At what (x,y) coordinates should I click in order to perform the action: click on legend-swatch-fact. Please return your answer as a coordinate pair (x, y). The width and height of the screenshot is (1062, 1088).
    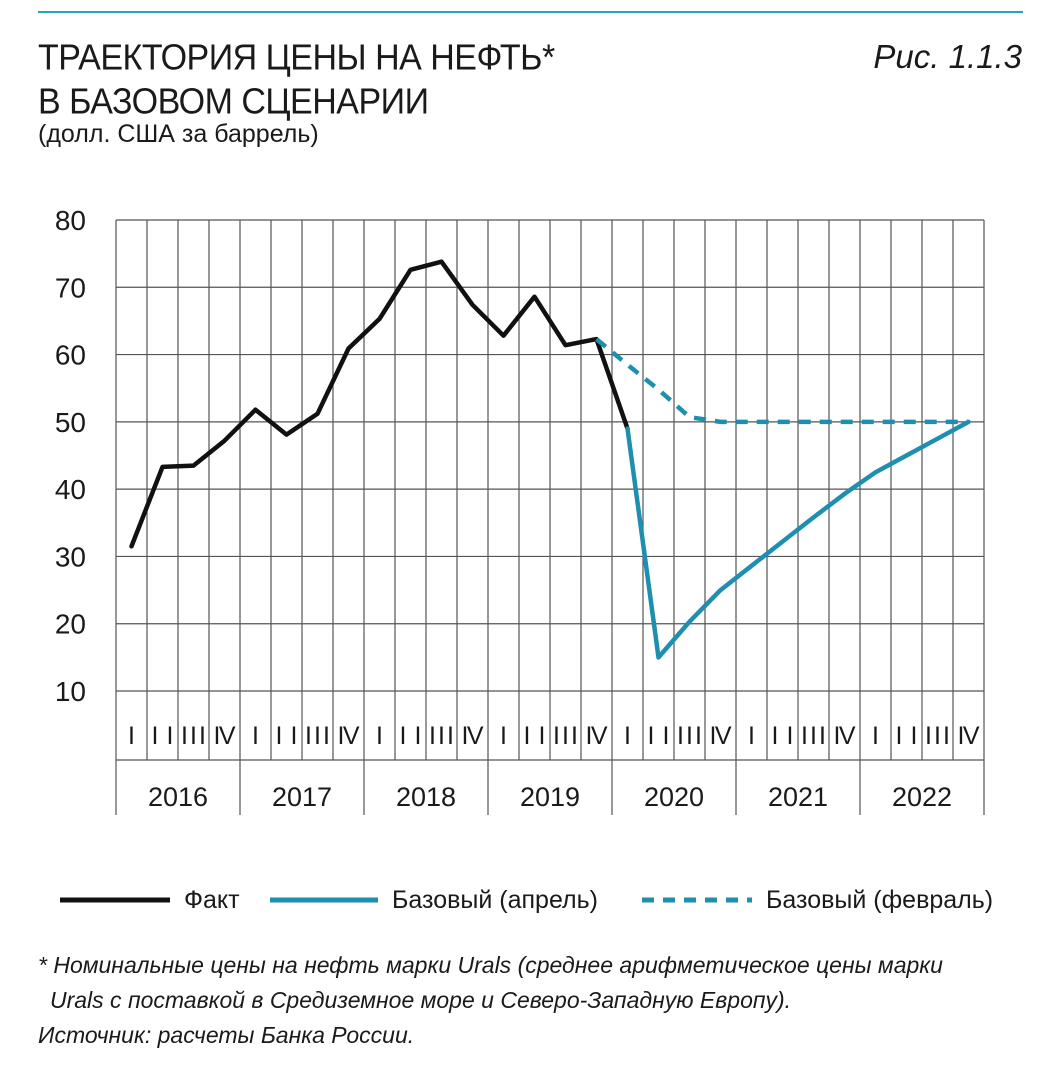
    Looking at the image, I should click on (115, 900).